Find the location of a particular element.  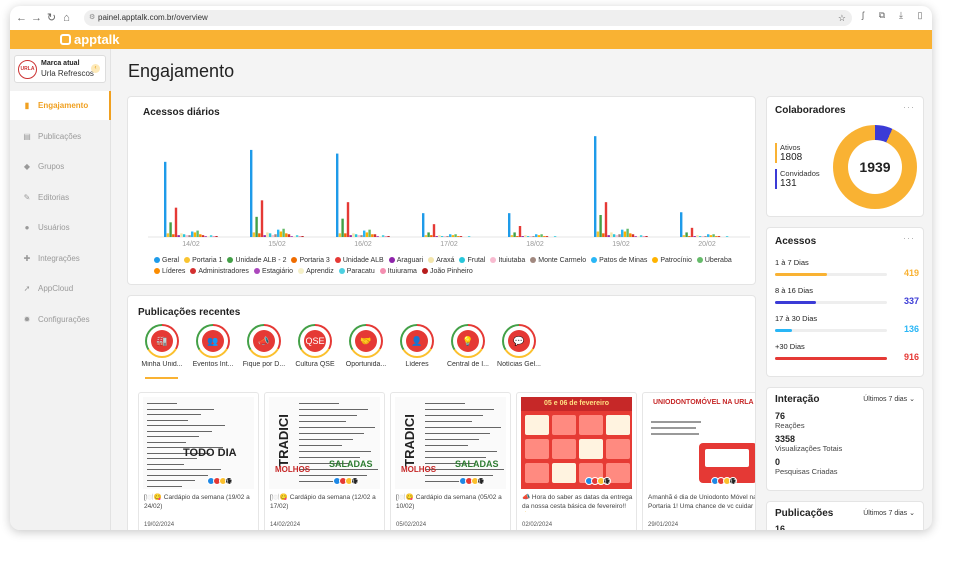

address-bar: ⚙ painel.apptalk.com.br/overview ☆ is located at coordinates (468, 18).